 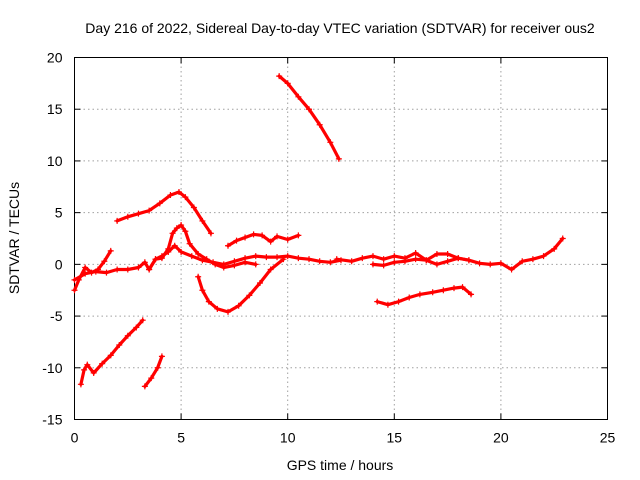 What do you see at coordinates (395, 438) in the screenshot?
I see `x-tick-label: 15` at bounding box center [395, 438].